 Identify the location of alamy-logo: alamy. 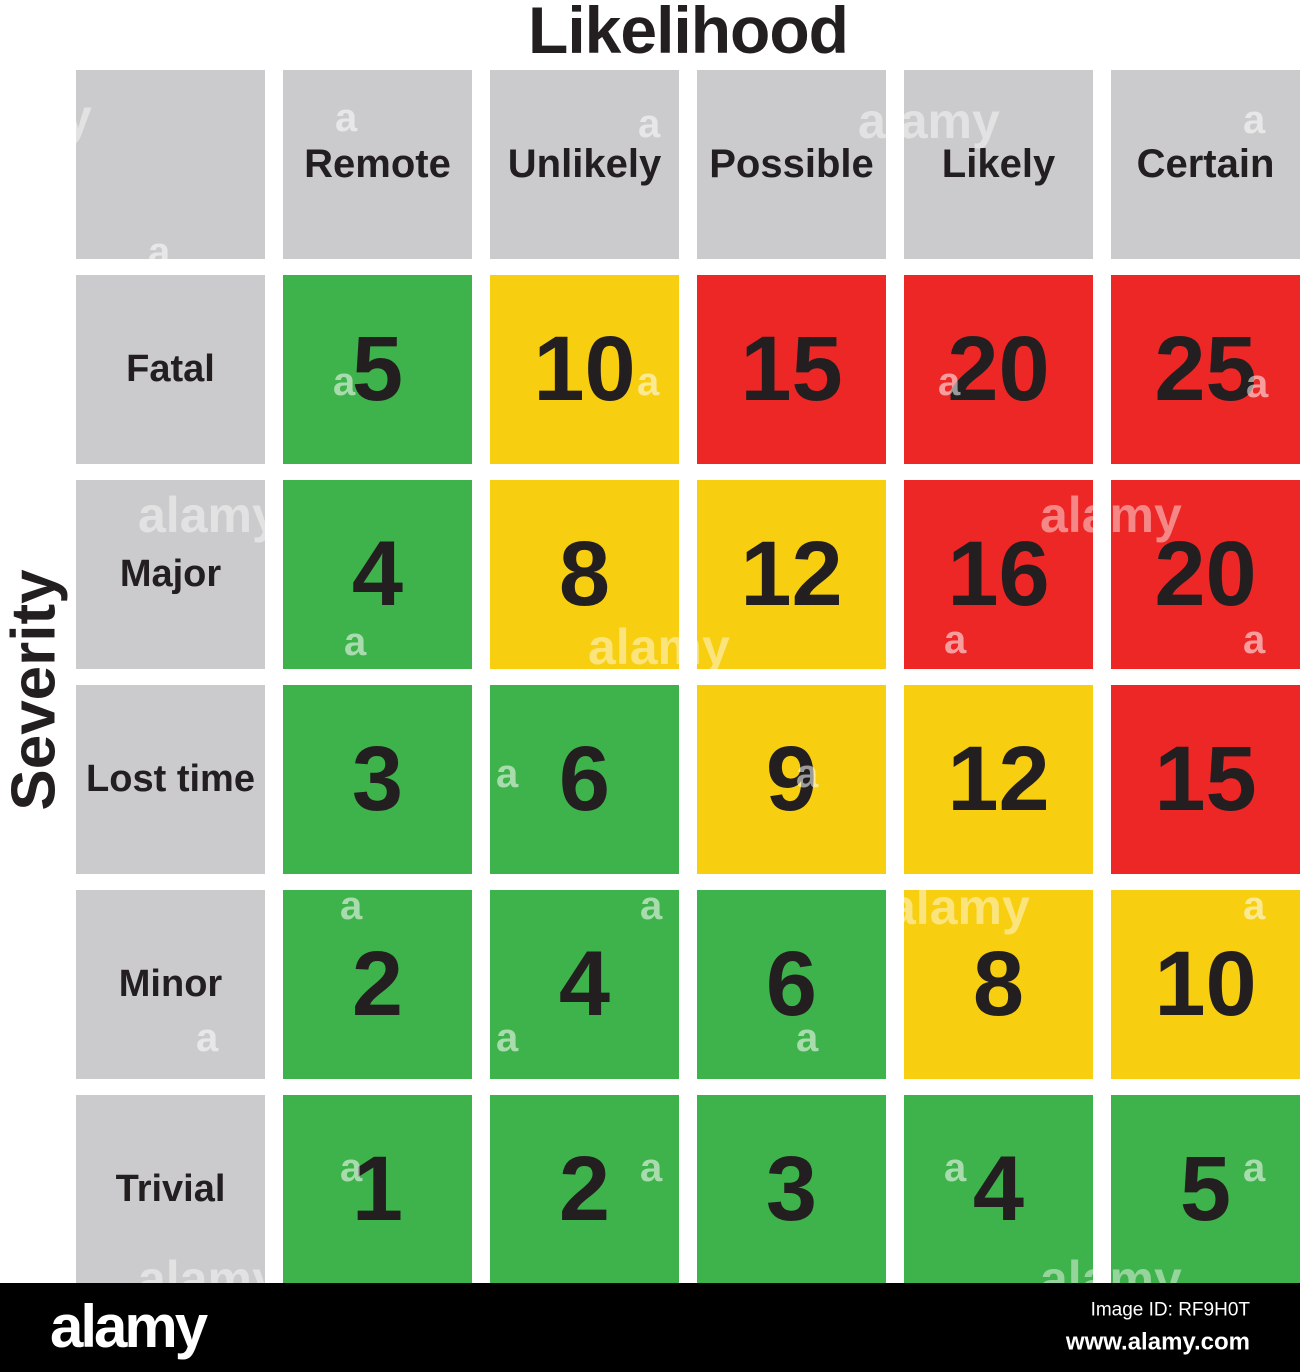
(129, 1326).